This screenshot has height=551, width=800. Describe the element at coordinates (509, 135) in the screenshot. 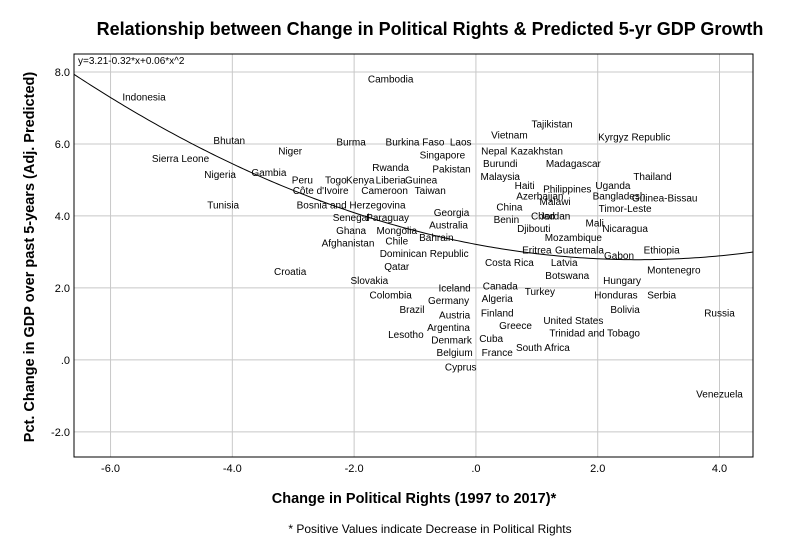

I see `point-label: Vietnam` at that location.